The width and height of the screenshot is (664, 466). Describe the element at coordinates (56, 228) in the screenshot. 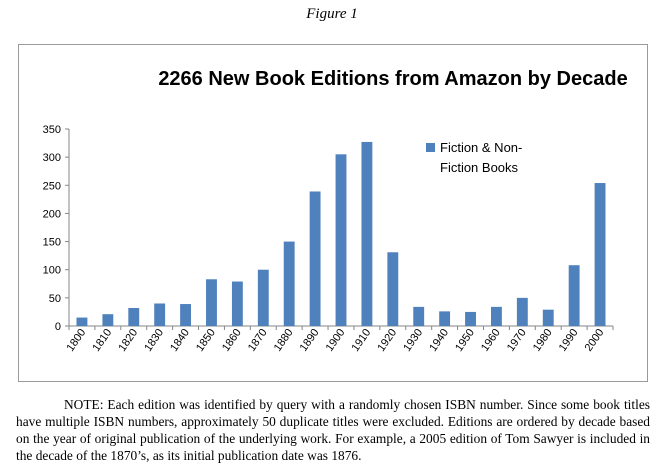

I see `y-axis: 0 50 100 150 200 250 300 350` at that location.